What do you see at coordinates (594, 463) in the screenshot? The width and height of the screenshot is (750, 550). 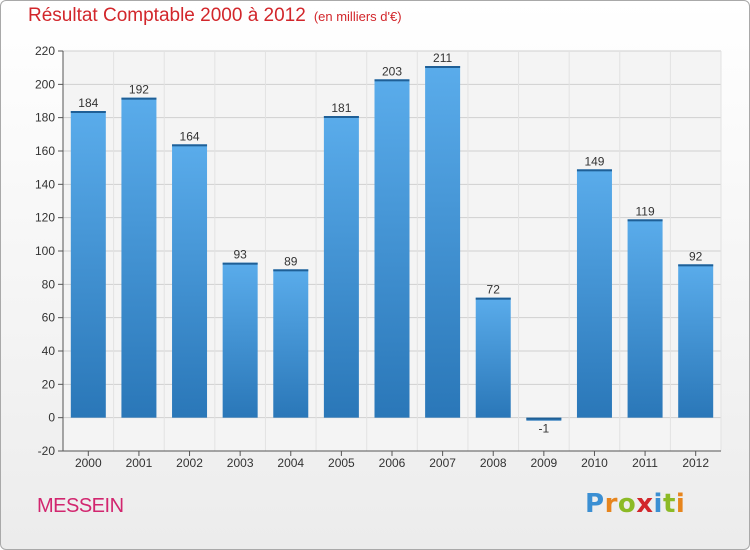 I see `x-tick-label: 2010` at bounding box center [594, 463].